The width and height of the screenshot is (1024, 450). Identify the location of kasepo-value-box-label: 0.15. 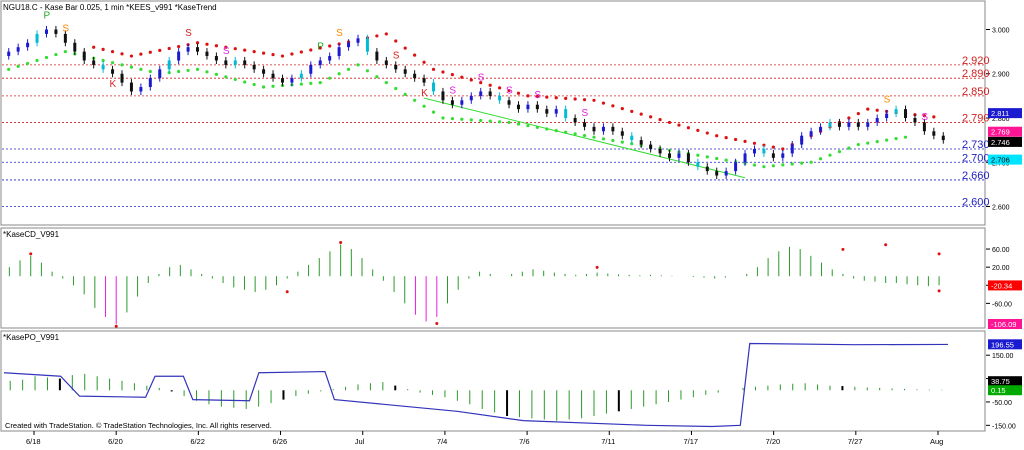
(998, 390).